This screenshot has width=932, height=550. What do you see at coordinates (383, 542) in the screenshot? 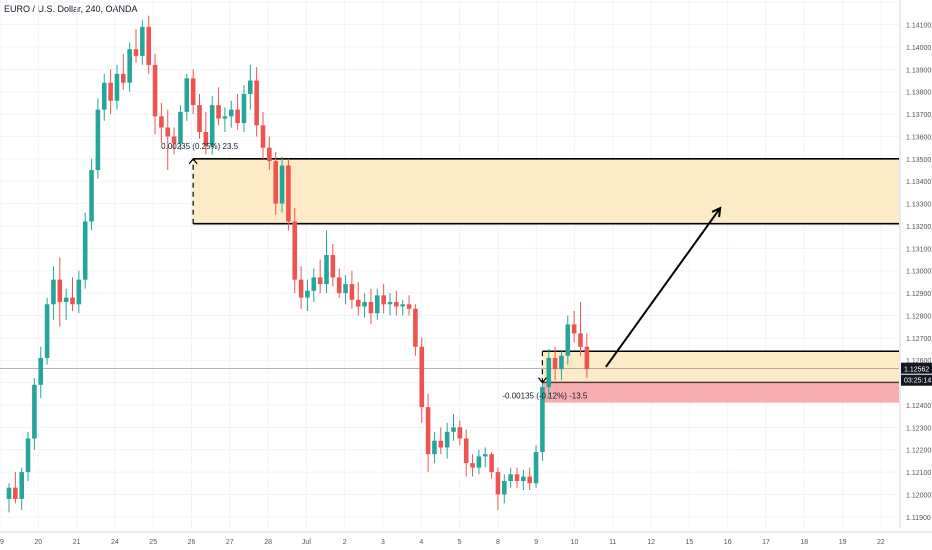
I see `x-tick-label: 3` at bounding box center [383, 542].